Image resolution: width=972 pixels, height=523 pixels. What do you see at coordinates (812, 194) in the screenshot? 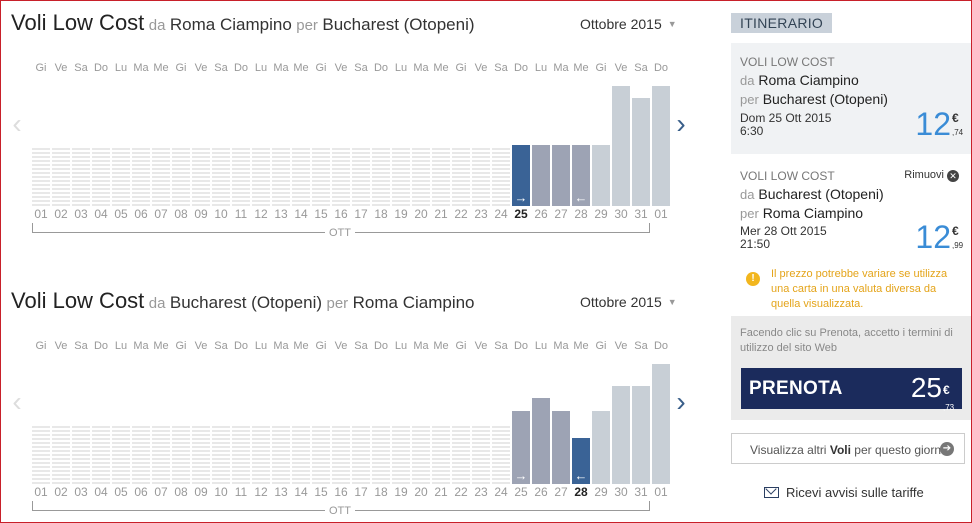
I see `flight2-from-line: da Bucharest (Otopeni)` at bounding box center [812, 194].